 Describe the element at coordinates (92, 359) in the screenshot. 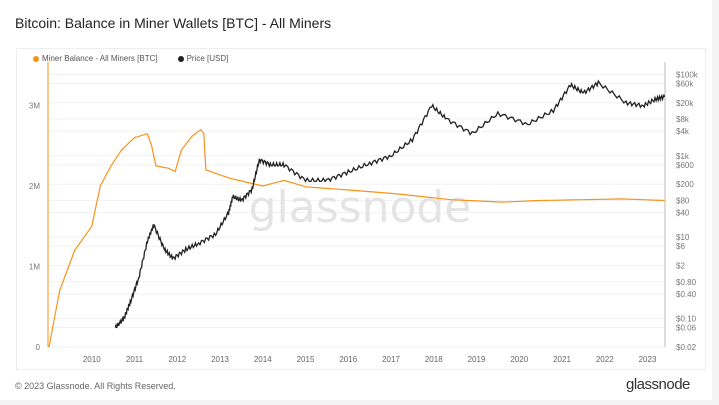

I see `x-tick-label: 2010` at that location.